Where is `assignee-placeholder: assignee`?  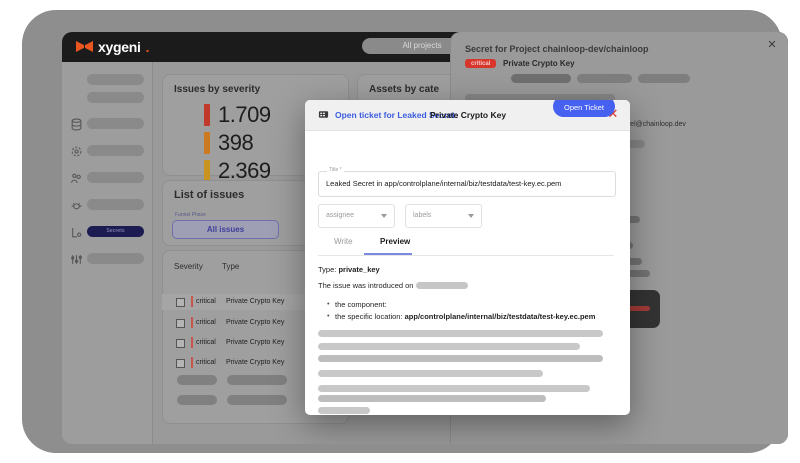
assignee-placeholder: assignee is located at coordinates (340, 215).